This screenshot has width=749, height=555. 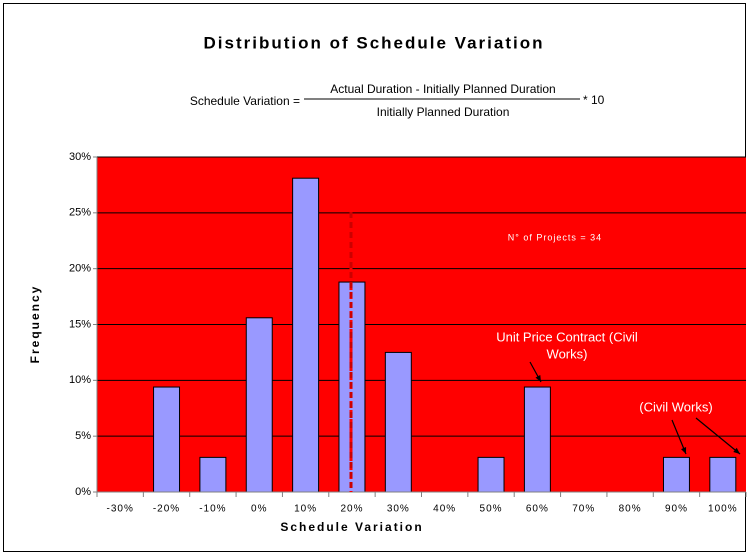 I want to click on y-tick-label: 20%, so click(x=80, y=269).